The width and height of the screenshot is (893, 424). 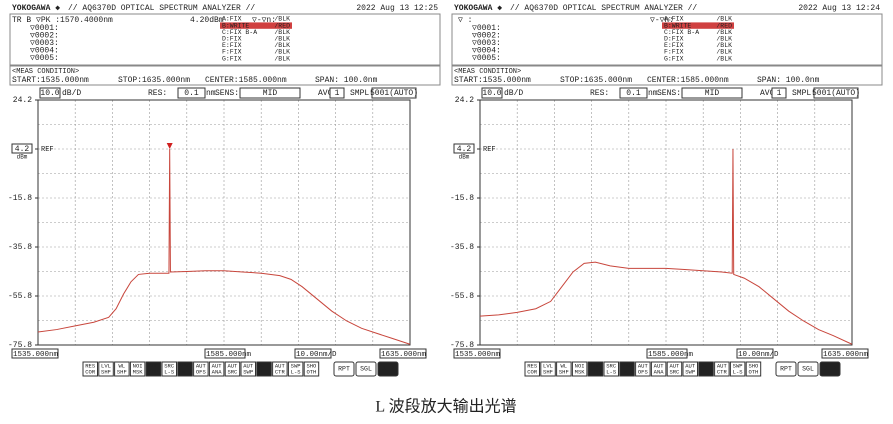 What do you see at coordinates (486, 51) in the screenshot?
I see `marker-row: ▽0004:` at bounding box center [486, 51].